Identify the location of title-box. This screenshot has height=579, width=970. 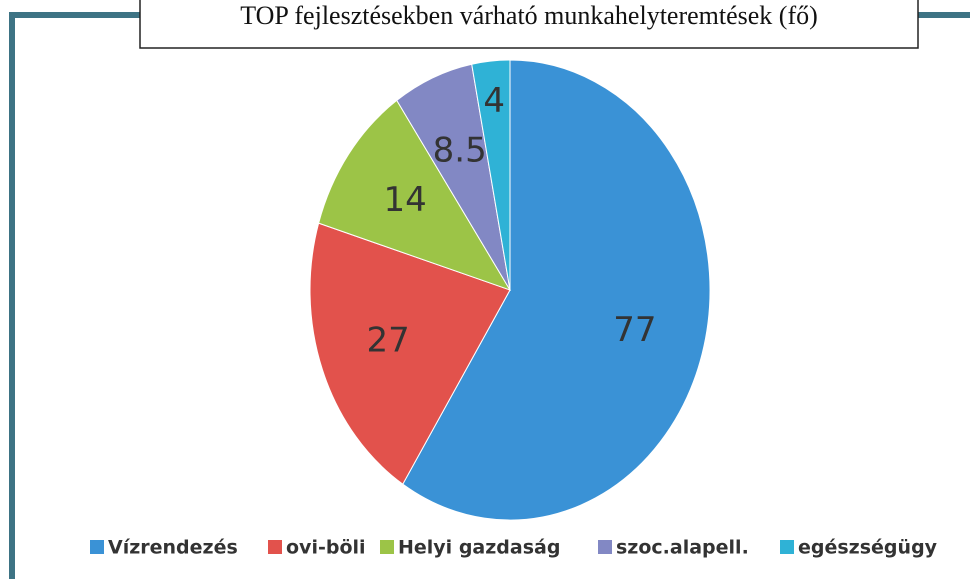
(529, 24).